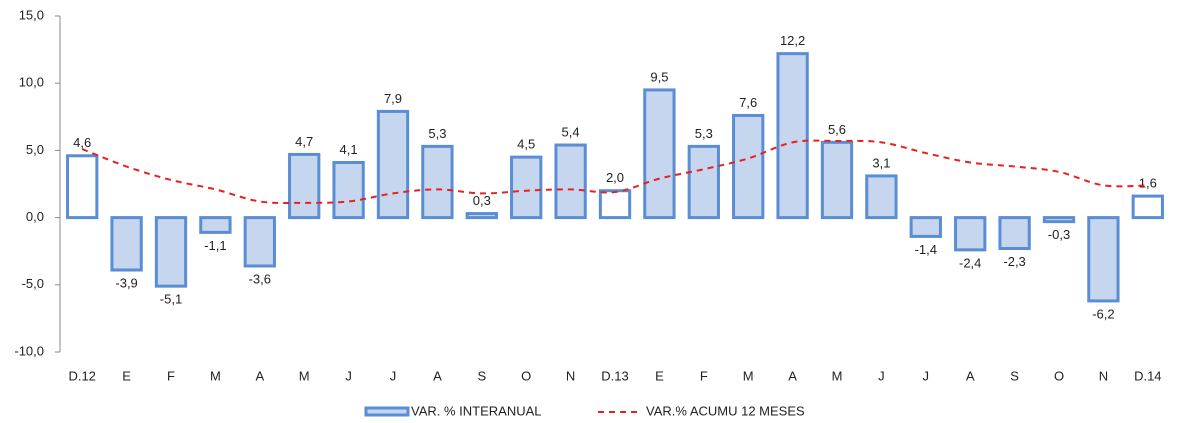  What do you see at coordinates (725, 410) in the screenshot?
I see `legend-label: VAR.% ACUMU 12 MESES` at bounding box center [725, 410].